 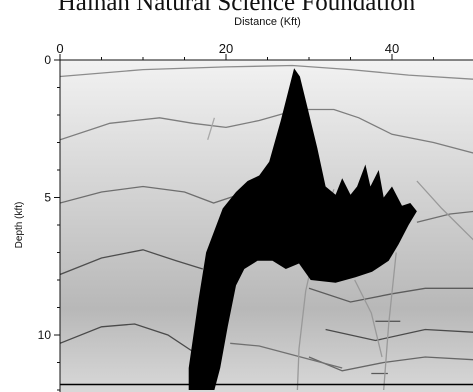 What do you see at coordinates (19, 225) in the screenshot?
I see `y-axis-label: Depth (kft)` at bounding box center [19, 225].